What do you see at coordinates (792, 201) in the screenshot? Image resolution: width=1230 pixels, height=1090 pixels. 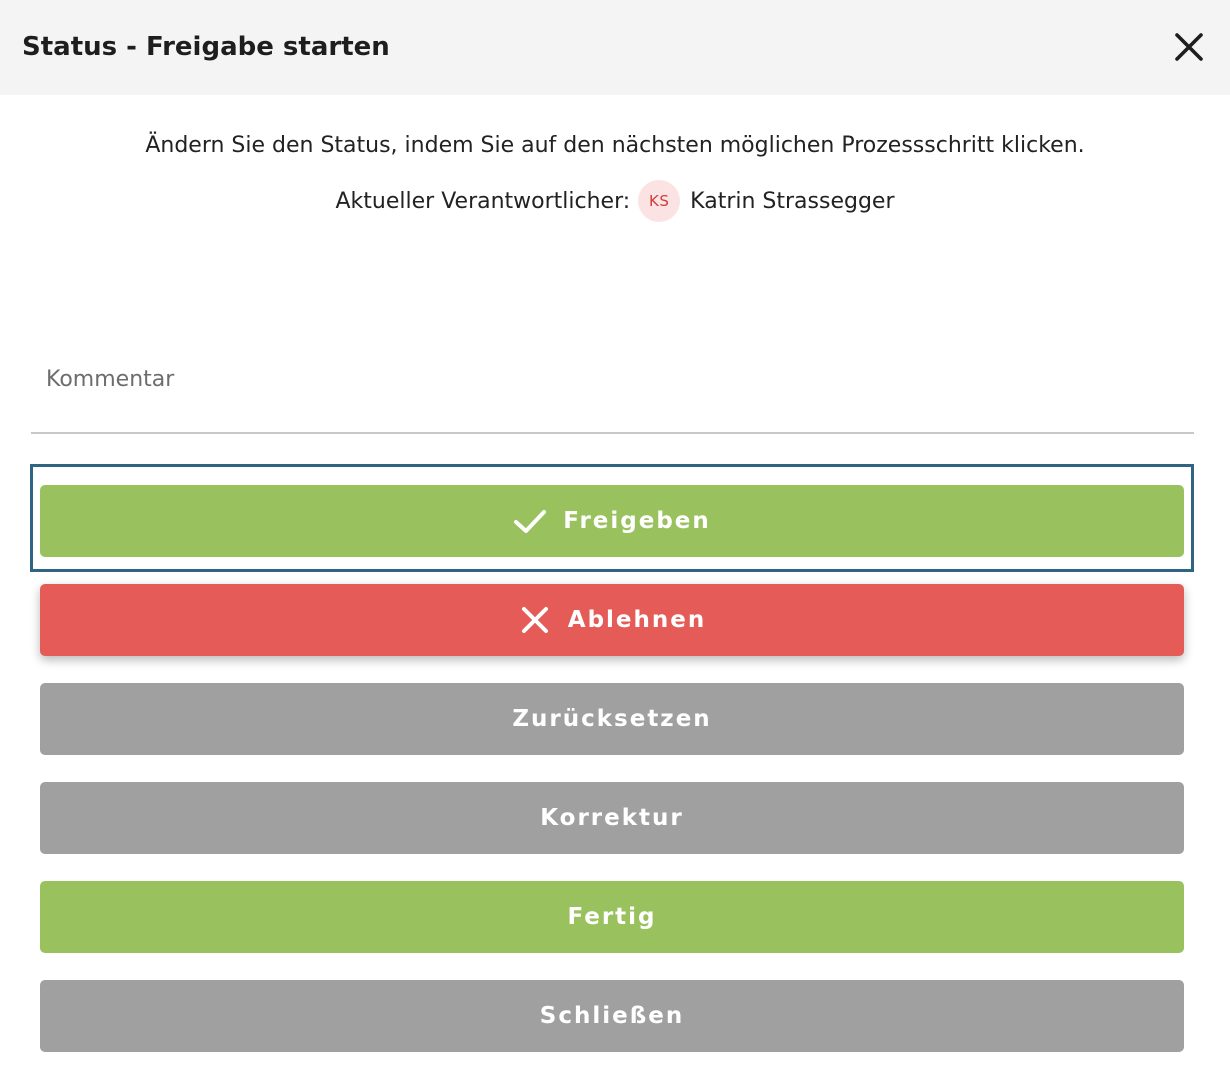 I see `responsible-name: Katrin Strassegger` at bounding box center [792, 201].